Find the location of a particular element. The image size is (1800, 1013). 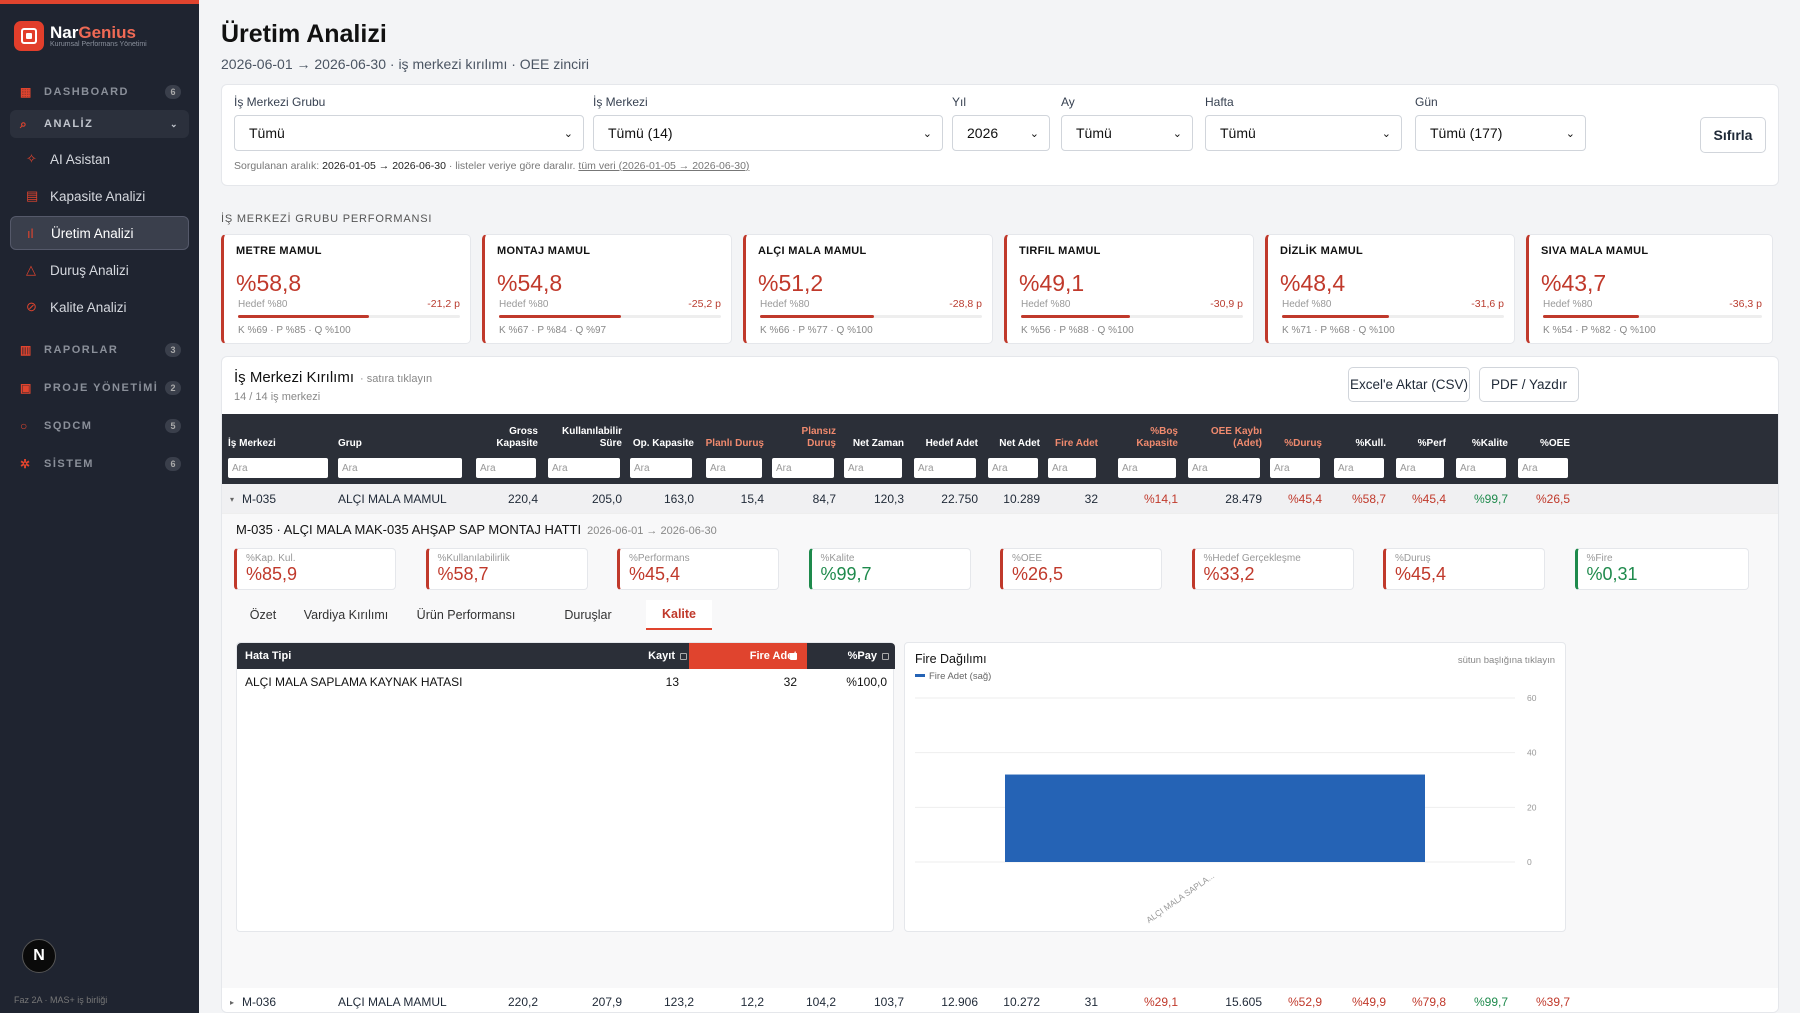

defect-type: ALÇI MALA SAPLAMA KAYNAK HATASI is located at coordinates (354, 682).